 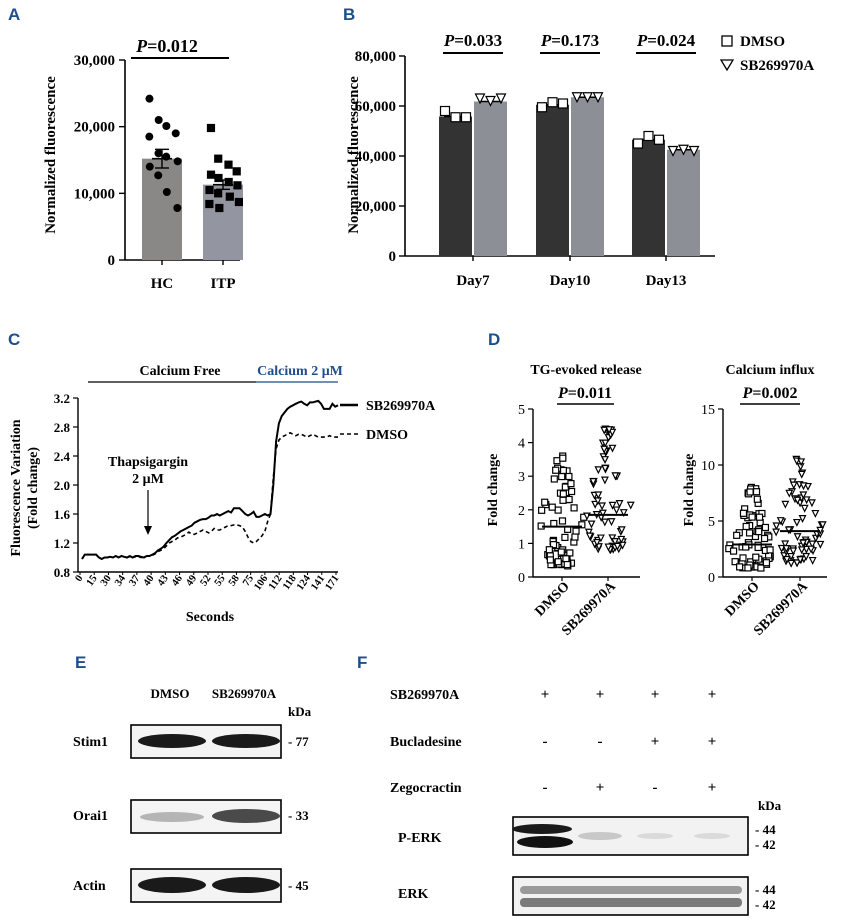 I want to click on y-tick-label: 1, so click(x=521, y=544).